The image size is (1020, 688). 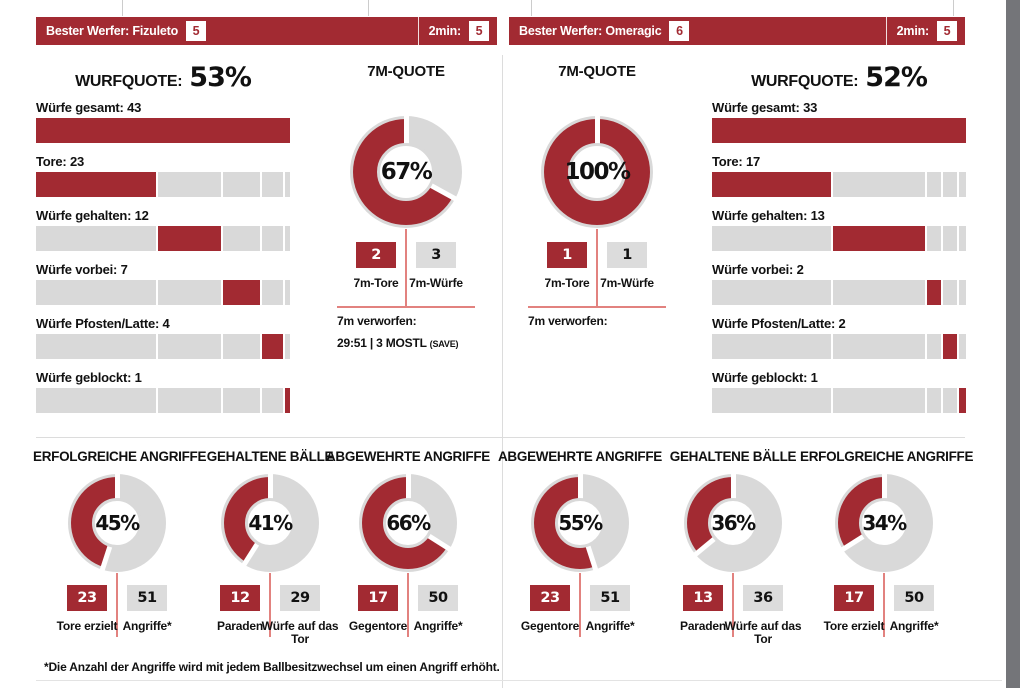 I want to click on donut-hole: 41%, so click(x=270, y=523).